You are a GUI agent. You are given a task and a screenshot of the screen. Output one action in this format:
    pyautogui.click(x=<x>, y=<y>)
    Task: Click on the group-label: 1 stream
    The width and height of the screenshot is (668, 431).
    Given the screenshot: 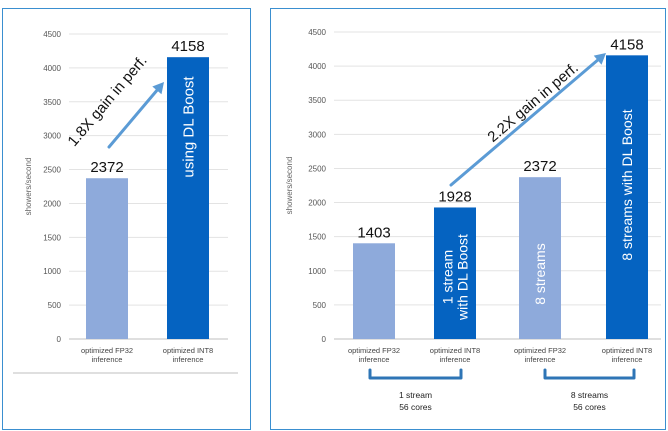 What is the action you would take?
    pyautogui.click(x=415, y=395)
    